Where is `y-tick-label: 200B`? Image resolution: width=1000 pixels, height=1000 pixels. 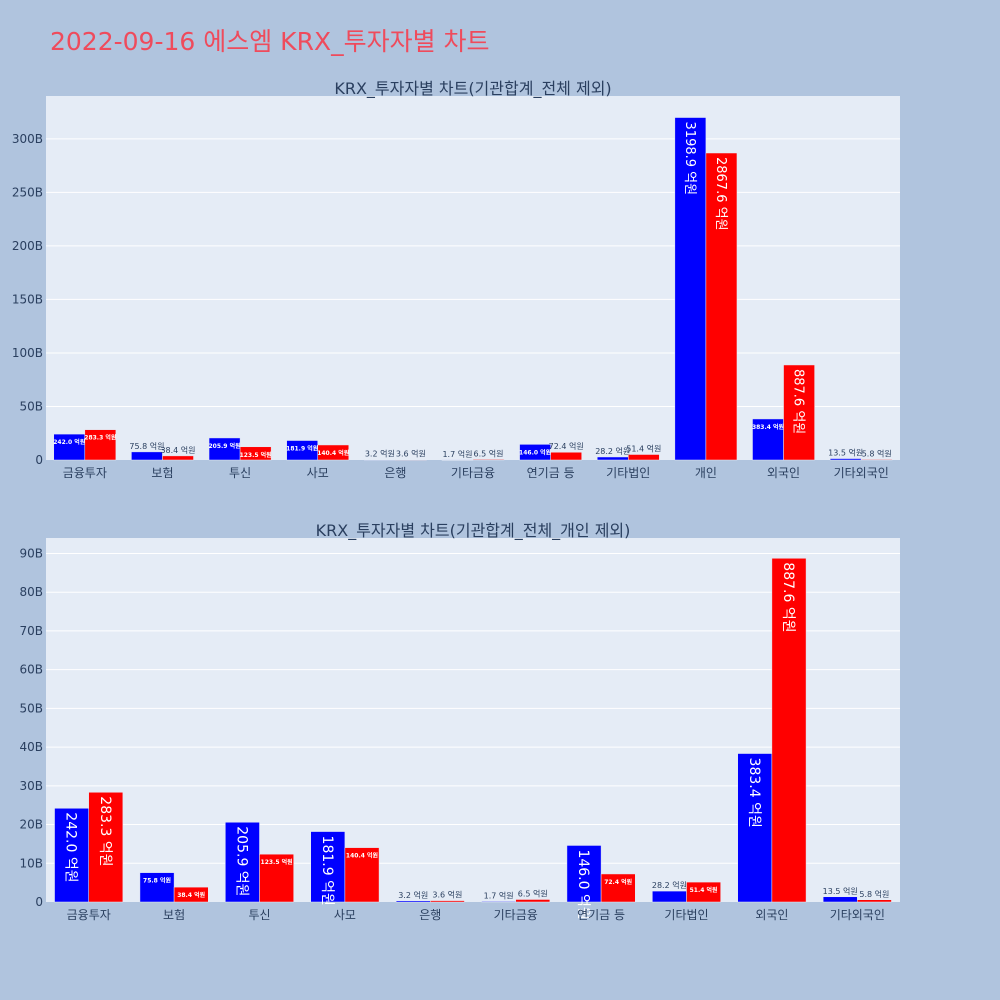 y-tick-label: 200B is located at coordinates (27, 246).